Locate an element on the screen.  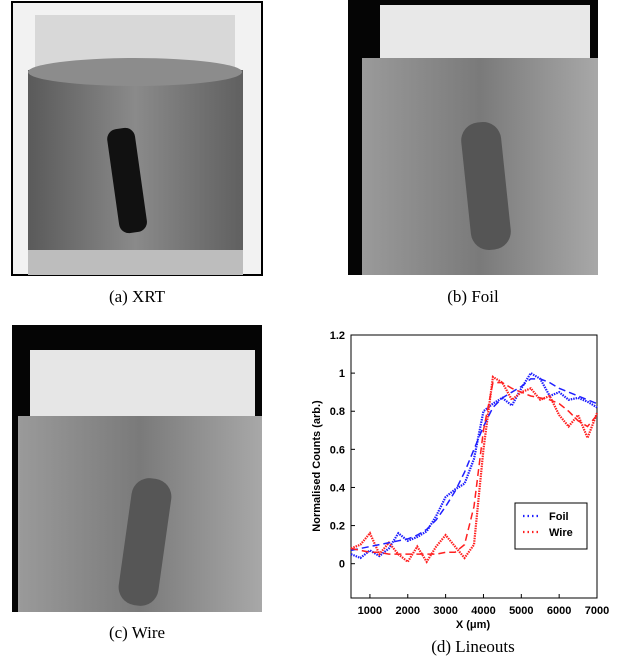
y-tick-label: 0.4 is located at coordinates (338, 488).